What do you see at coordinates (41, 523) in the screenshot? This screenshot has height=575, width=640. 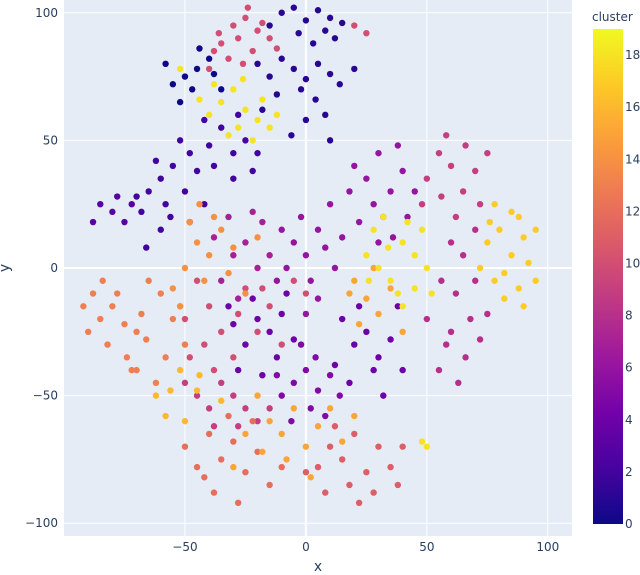 I see `y-tick-label: −100` at bounding box center [41, 523].